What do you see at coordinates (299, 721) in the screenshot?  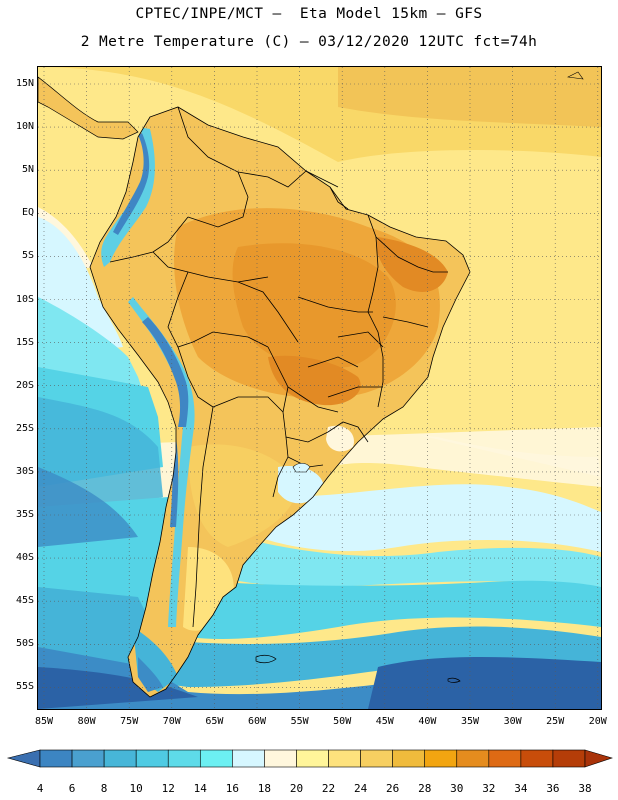 I see `lon-label: 55W` at bounding box center [299, 721].